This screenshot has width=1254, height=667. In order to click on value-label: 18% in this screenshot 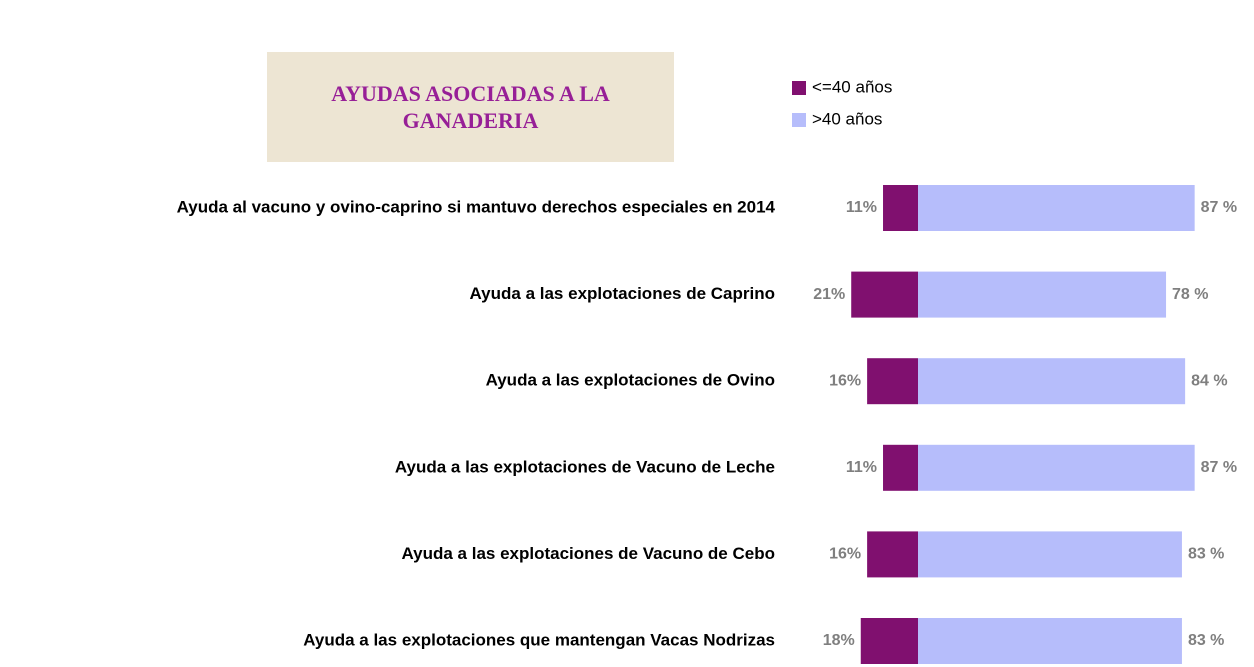, I will do `click(839, 640)`.